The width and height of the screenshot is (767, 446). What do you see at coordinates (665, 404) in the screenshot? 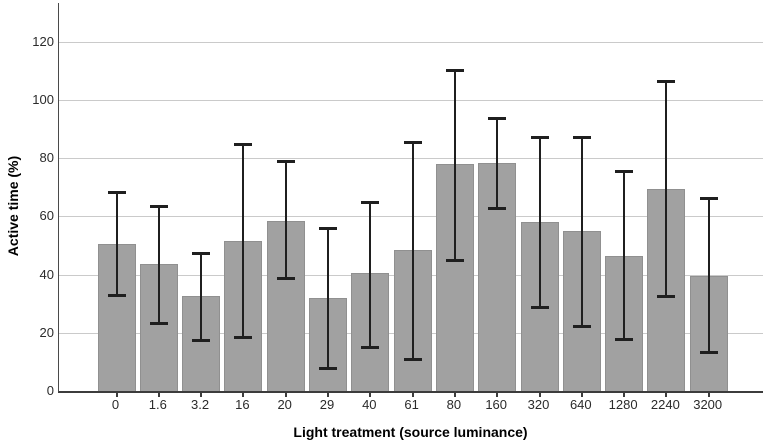
I see `x-tick-label: 2240` at bounding box center [665, 404].